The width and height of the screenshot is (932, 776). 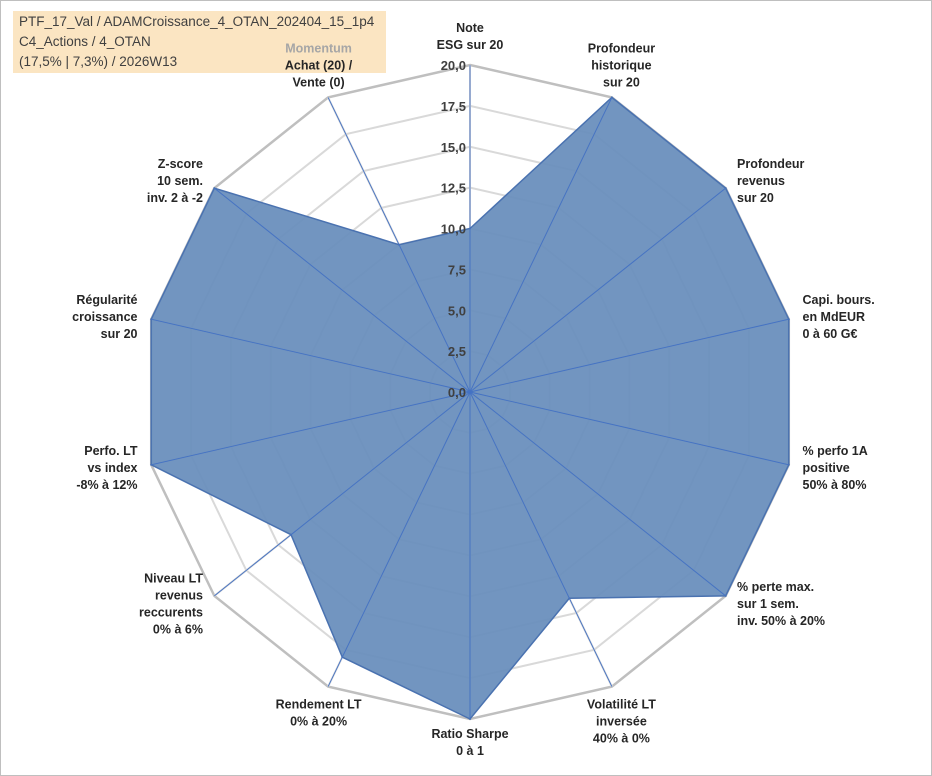 What do you see at coordinates (470, 751) in the screenshot?
I see `category-label-line: 0 à 1` at bounding box center [470, 751].